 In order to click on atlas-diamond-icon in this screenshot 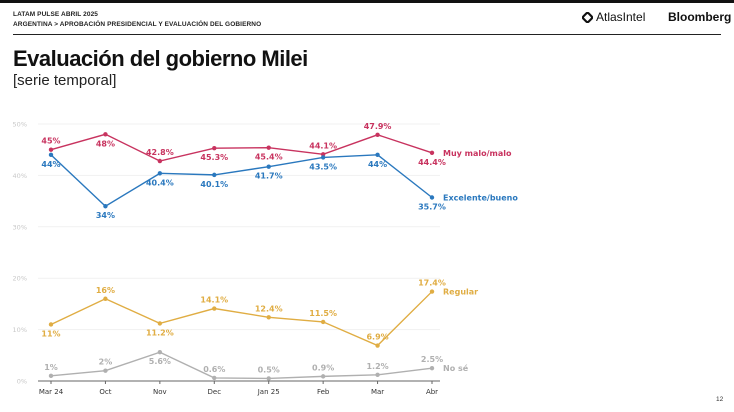, I will do `click(587, 17)`.